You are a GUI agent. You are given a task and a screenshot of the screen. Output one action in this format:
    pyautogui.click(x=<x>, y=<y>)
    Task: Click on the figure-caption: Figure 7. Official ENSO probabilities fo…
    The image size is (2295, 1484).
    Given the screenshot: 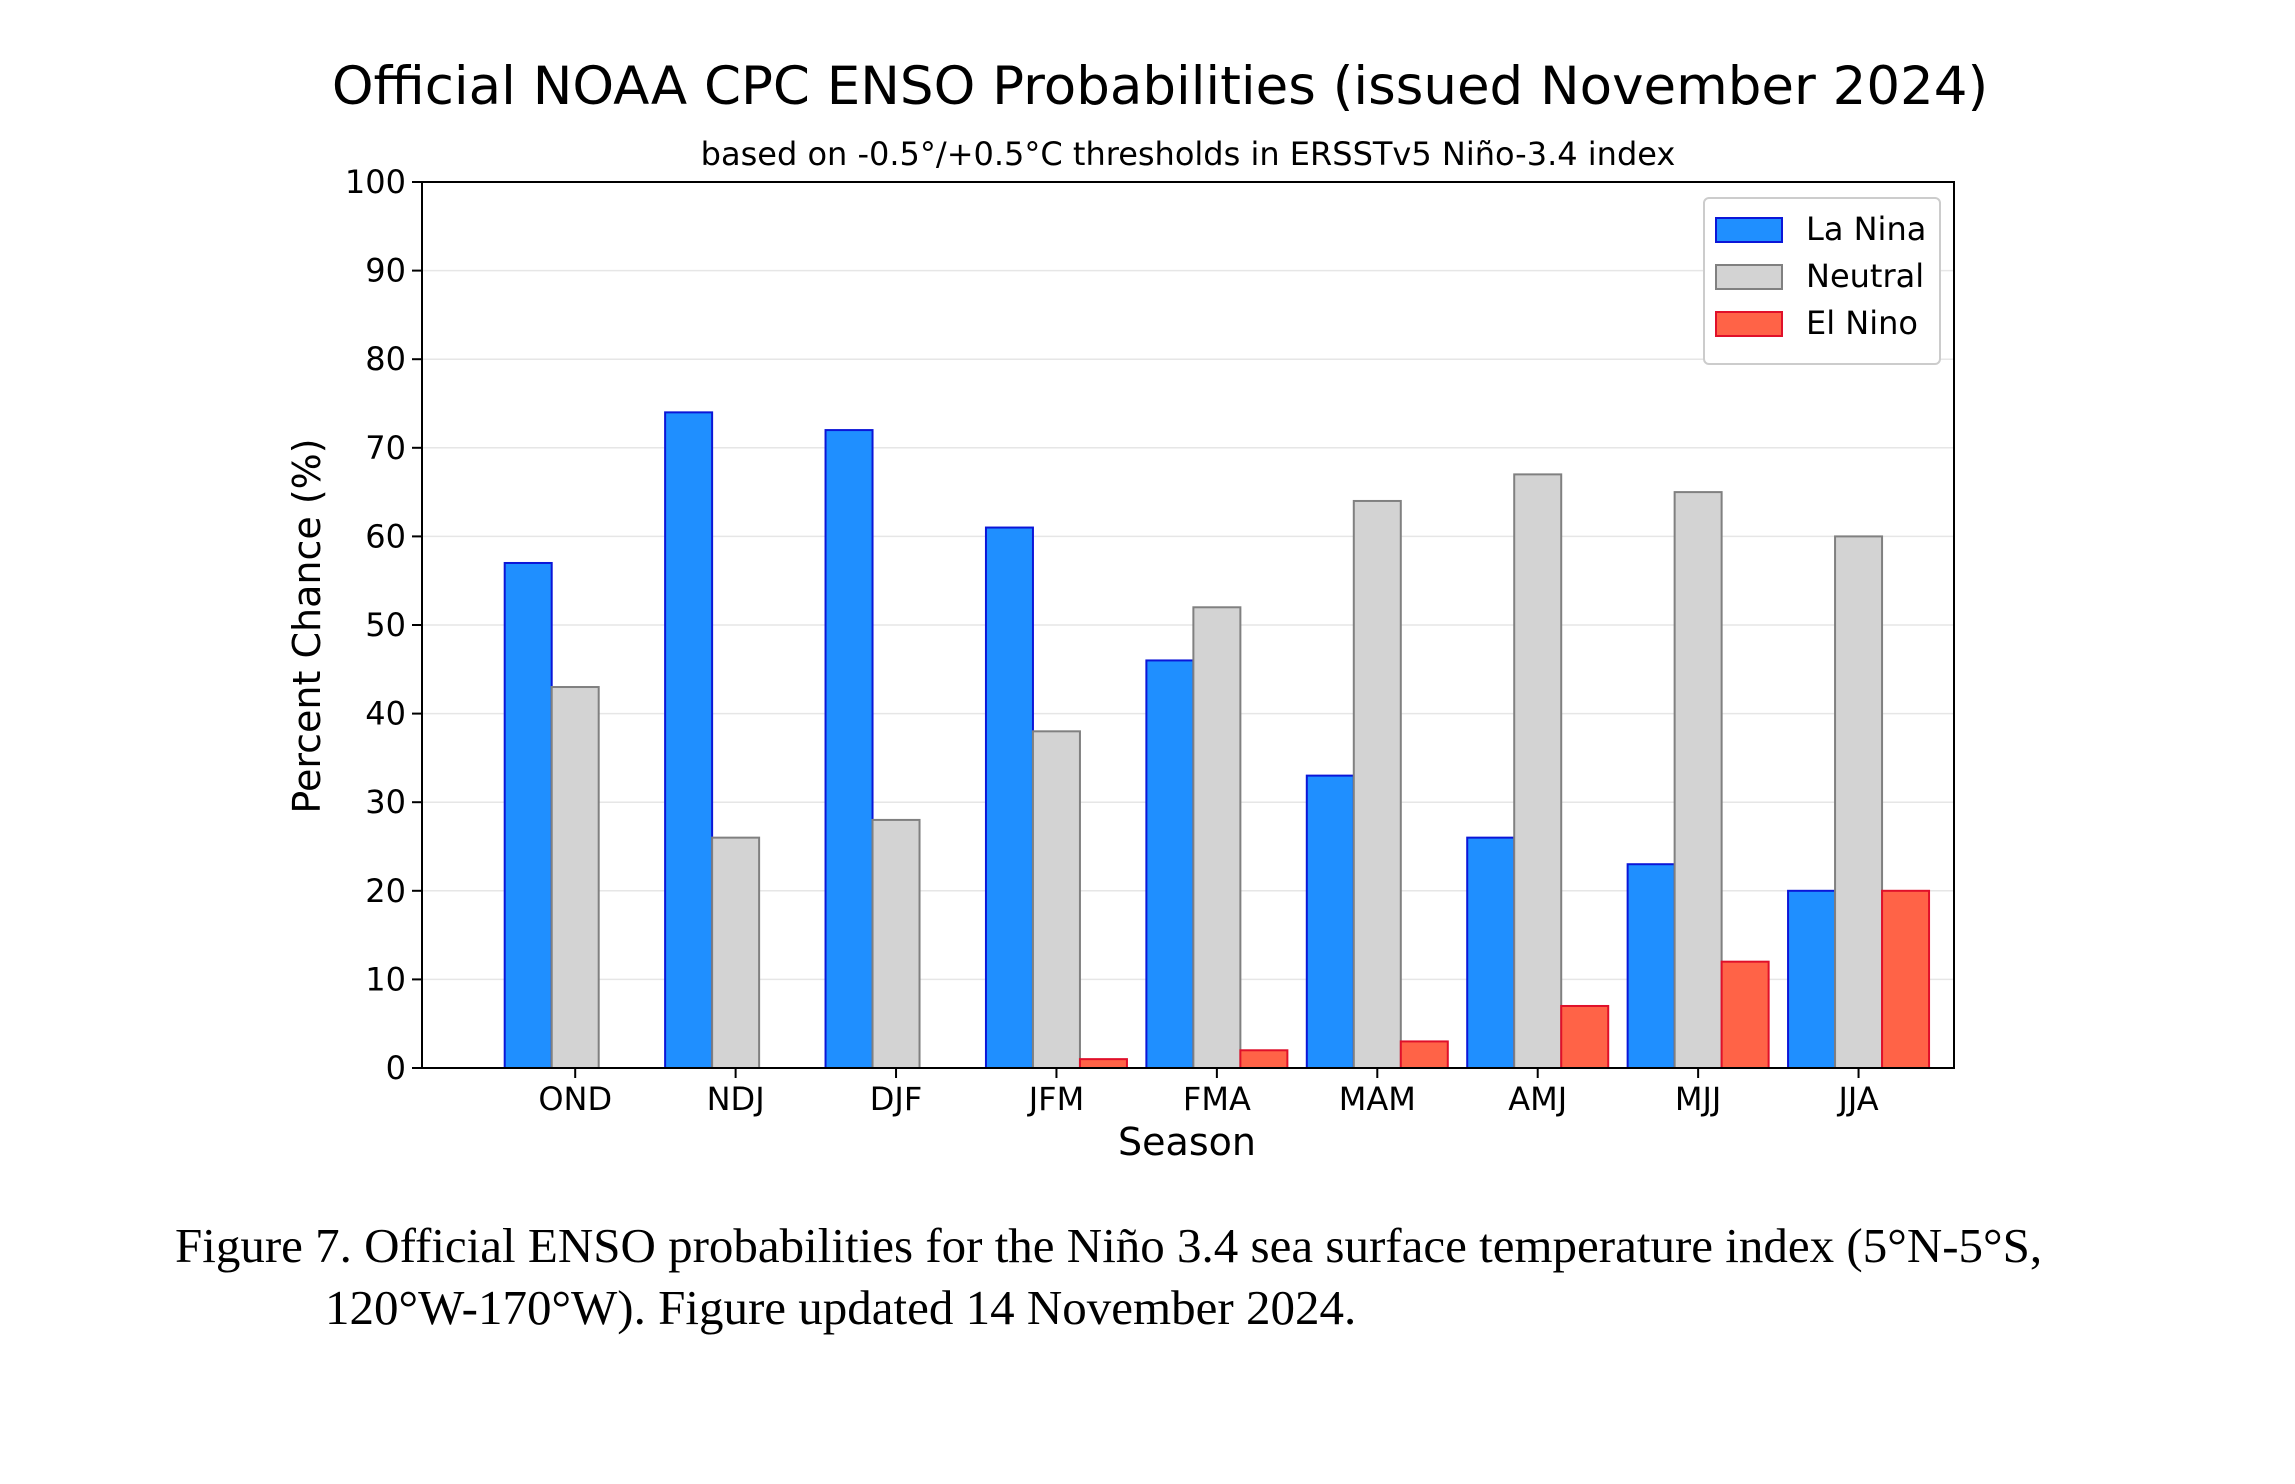 What is the action you would take?
    pyautogui.click(x=1175, y=1277)
    